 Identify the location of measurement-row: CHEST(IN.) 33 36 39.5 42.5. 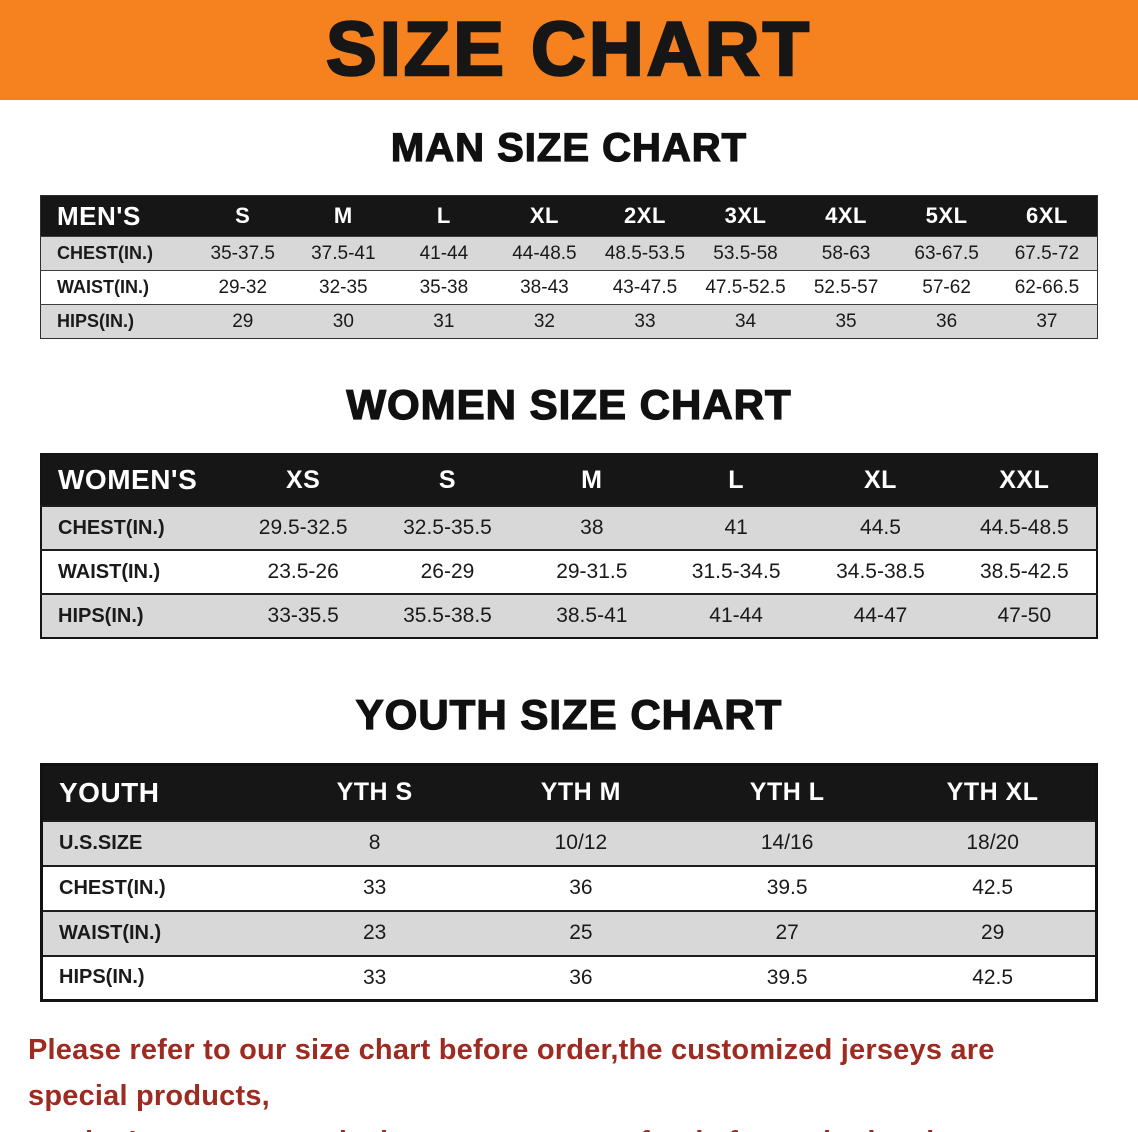
(569, 888).